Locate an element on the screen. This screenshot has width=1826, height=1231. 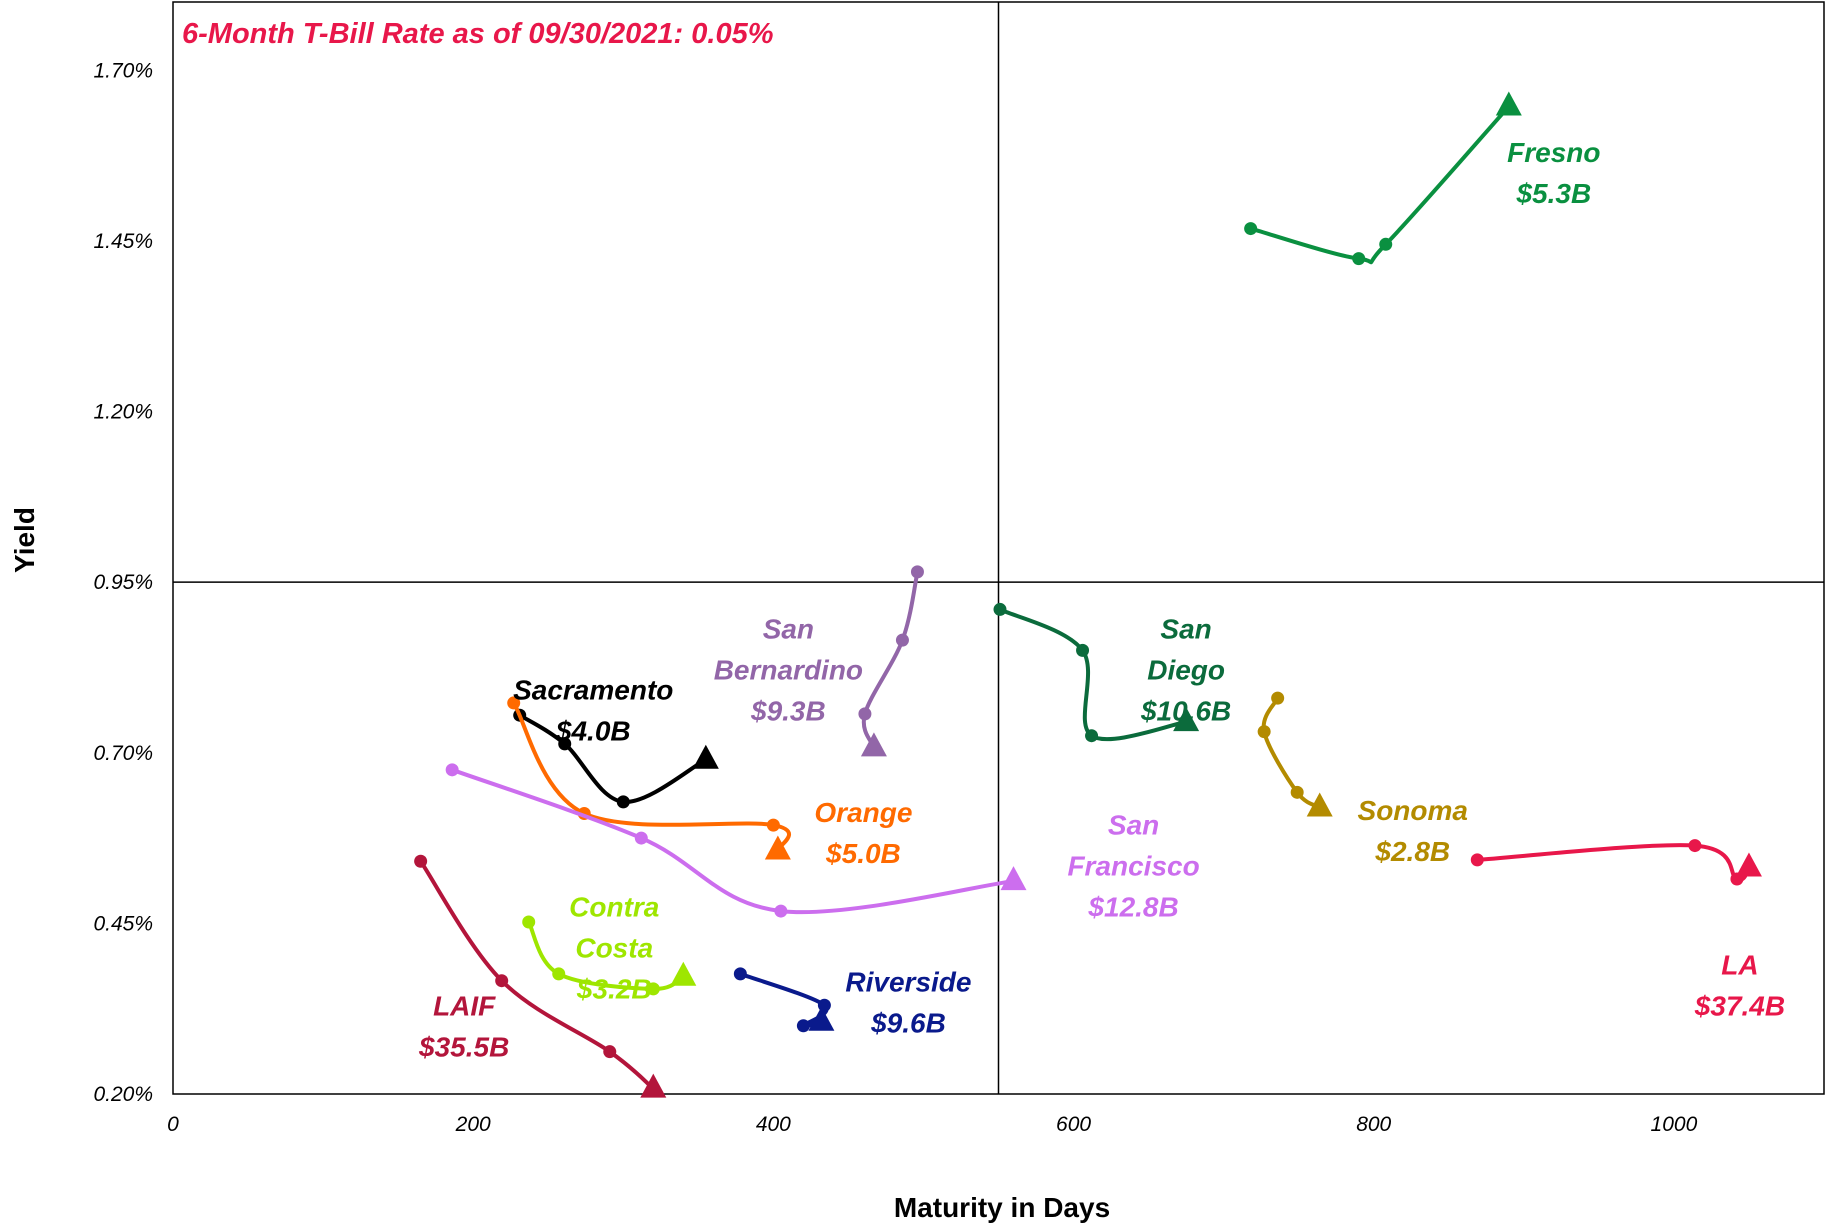
series-orange is located at coordinates (649, 778).